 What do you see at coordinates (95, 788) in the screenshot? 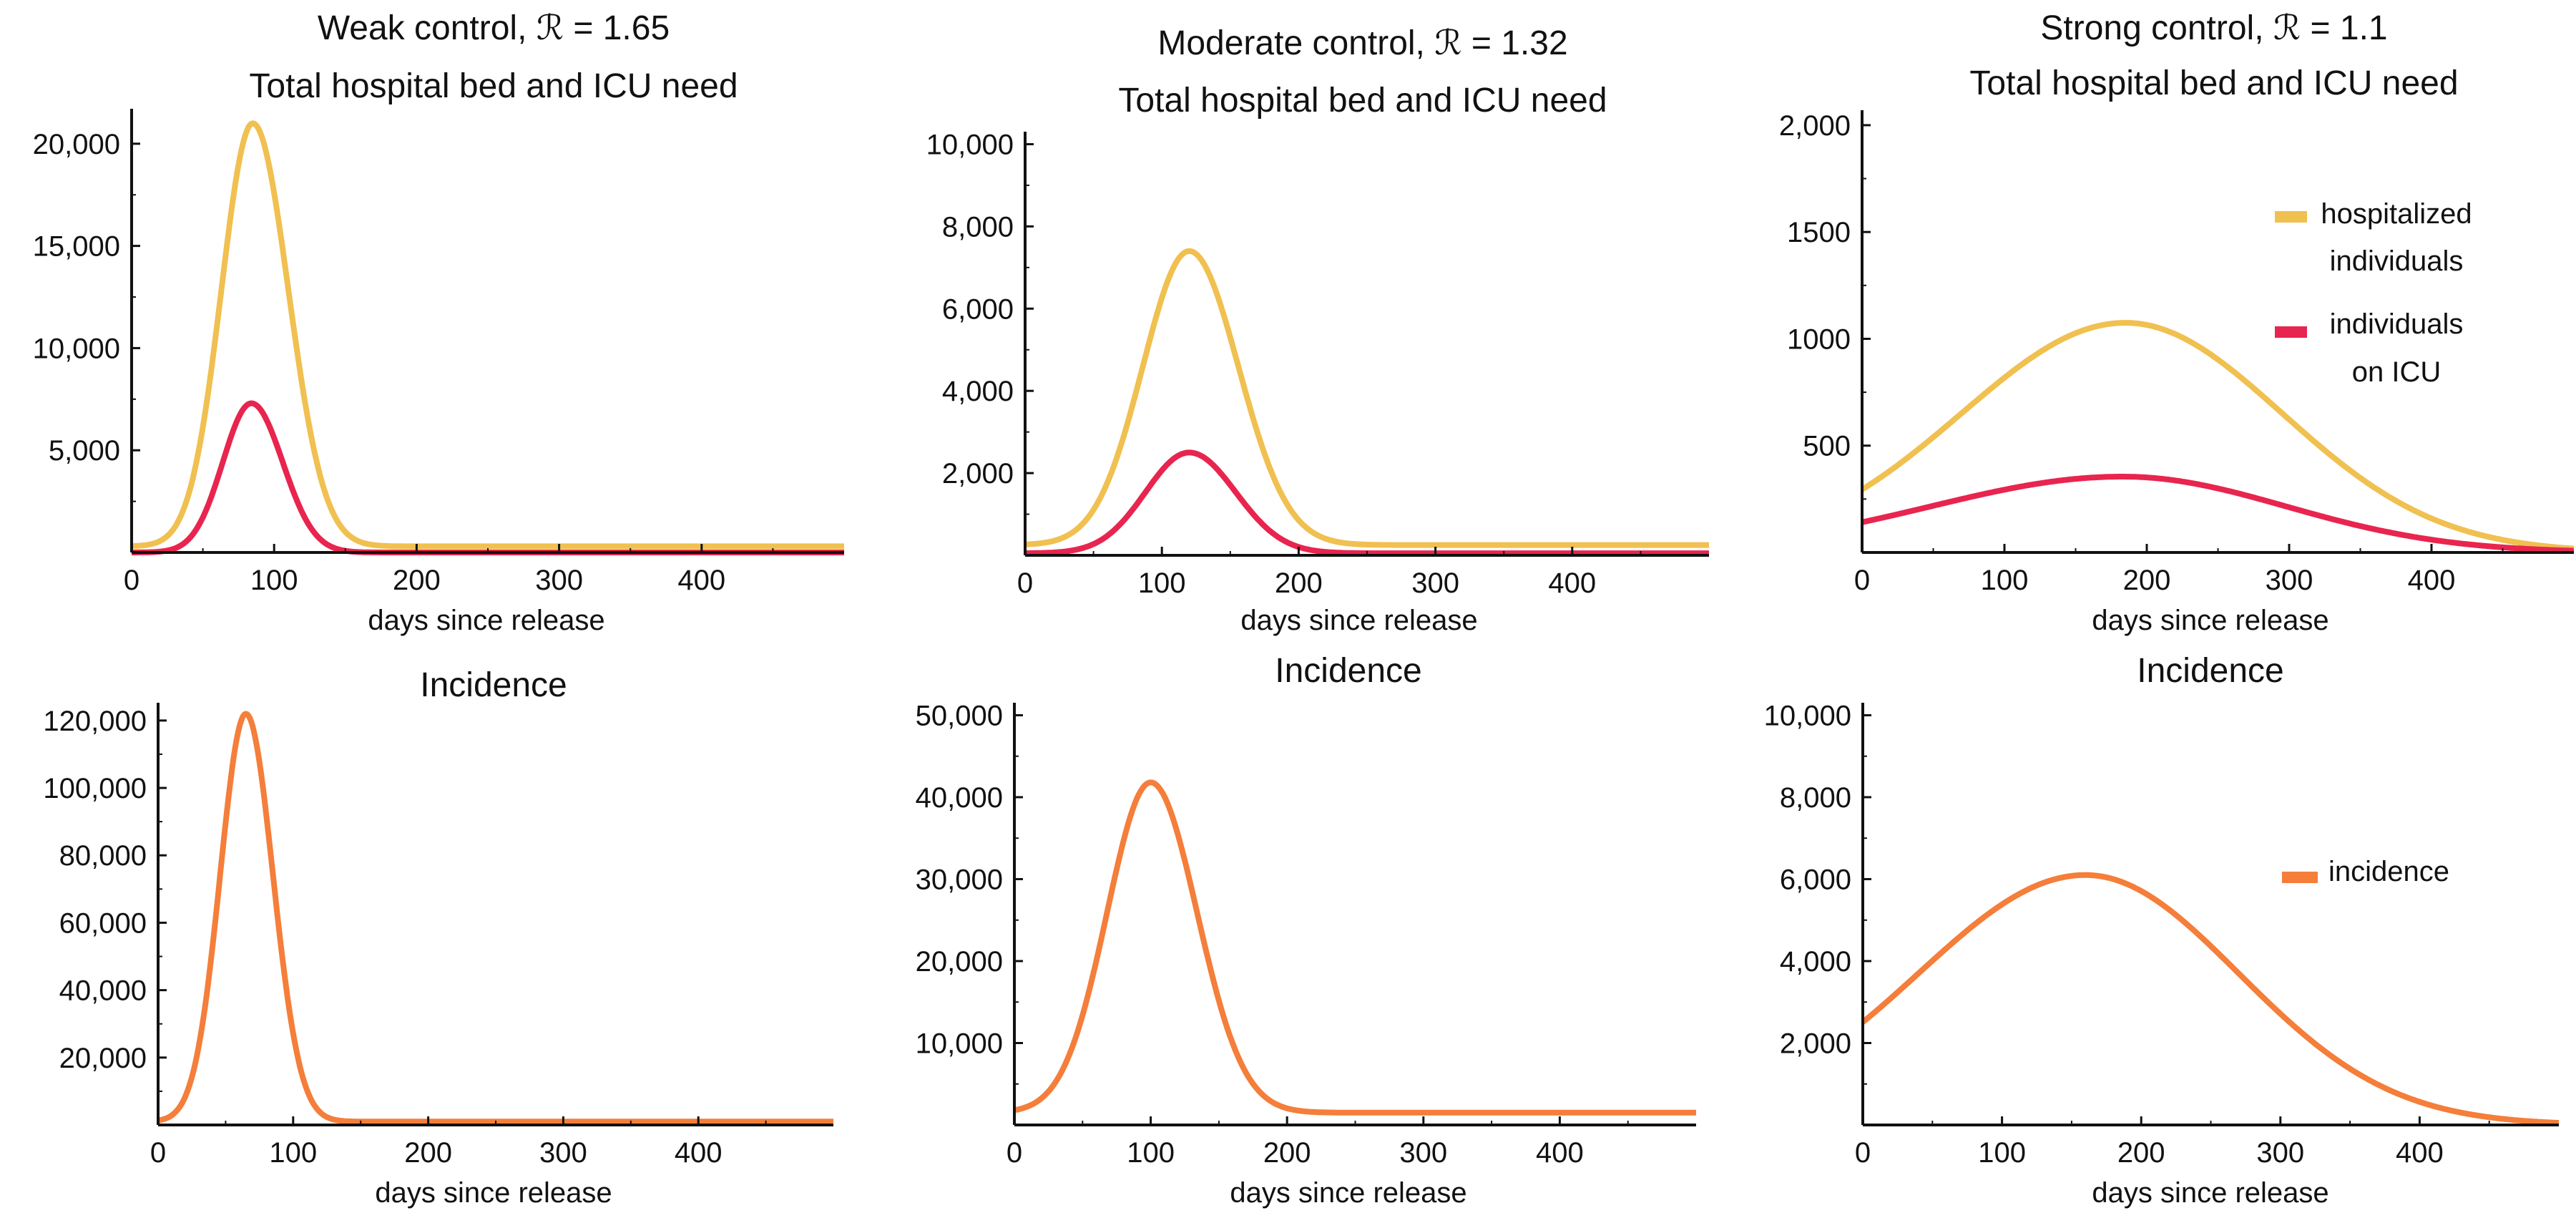
I see `y-tick-label: 100,000` at bounding box center [95, 788].